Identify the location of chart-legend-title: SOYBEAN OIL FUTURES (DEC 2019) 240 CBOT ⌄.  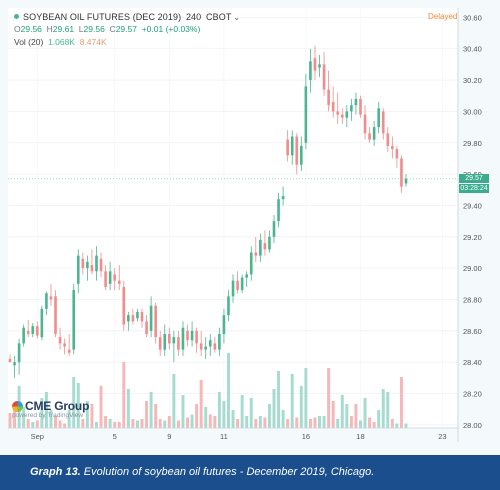
(127, 17).